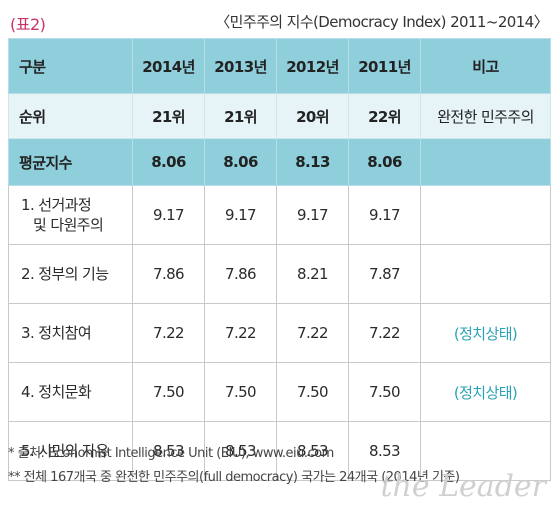 The height and width of the screenshot is (506, 560). I want to click on watermark-logo: the Leader, so click(463, 486).